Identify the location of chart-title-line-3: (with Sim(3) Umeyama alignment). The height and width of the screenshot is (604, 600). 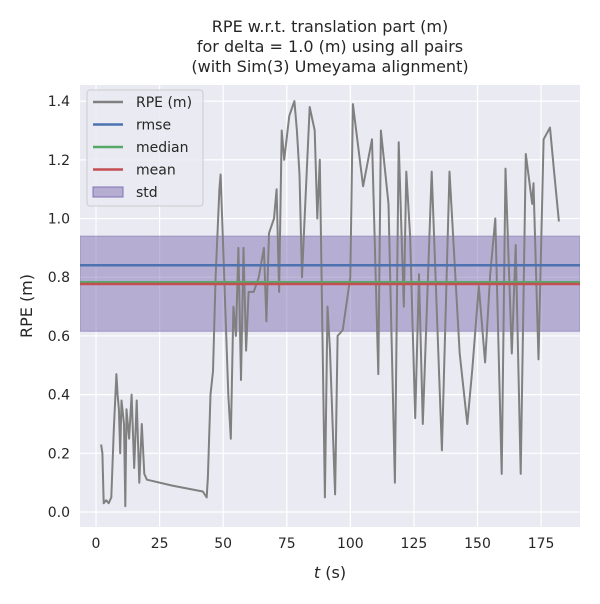
(329, 66).